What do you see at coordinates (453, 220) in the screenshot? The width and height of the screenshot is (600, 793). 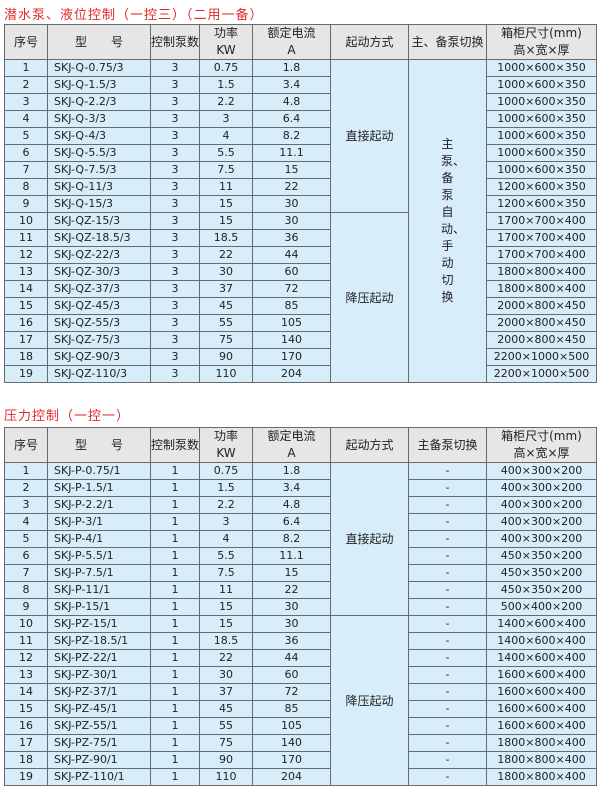 I see `switch-text: 主泵、备泵自动、手动切换` at bounding box center [453, 220].